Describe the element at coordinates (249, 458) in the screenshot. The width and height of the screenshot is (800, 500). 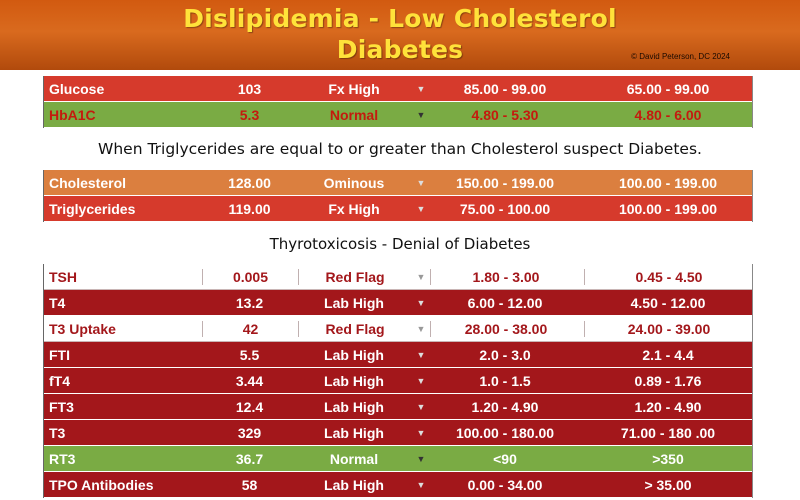
I see `test-value: 36.7` at that location.